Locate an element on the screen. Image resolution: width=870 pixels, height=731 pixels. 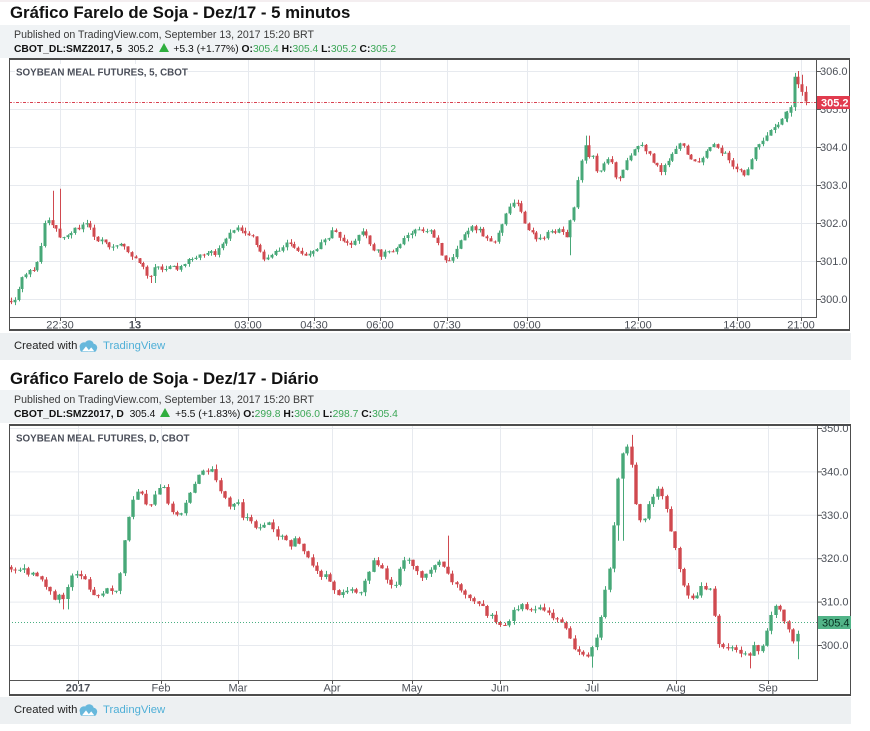
svg-text: Jul is located at coordinates (592, 689).